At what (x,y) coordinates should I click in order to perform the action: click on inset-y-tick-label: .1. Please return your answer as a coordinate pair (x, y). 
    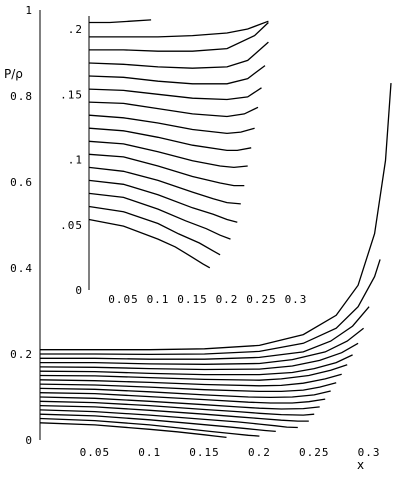
    Looking at the image, I should click on (75, 160).